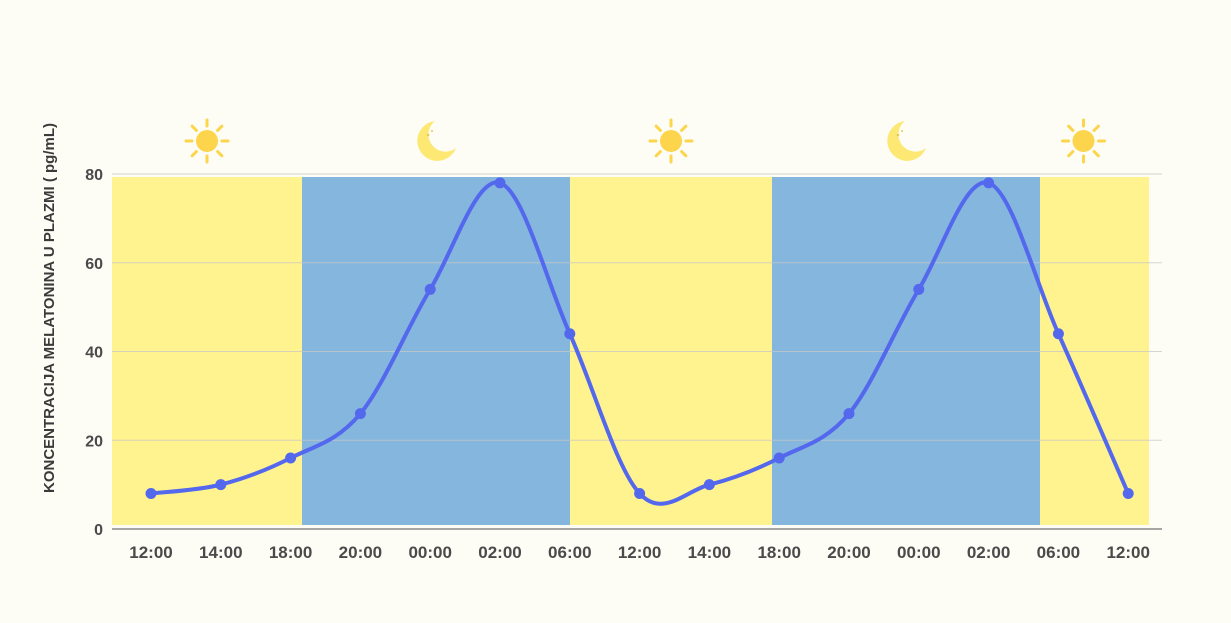  What do you see at coordinates (94, 441) in the screenshot?
I see `y-tick-label: 20` at bounding box center [94, 441].